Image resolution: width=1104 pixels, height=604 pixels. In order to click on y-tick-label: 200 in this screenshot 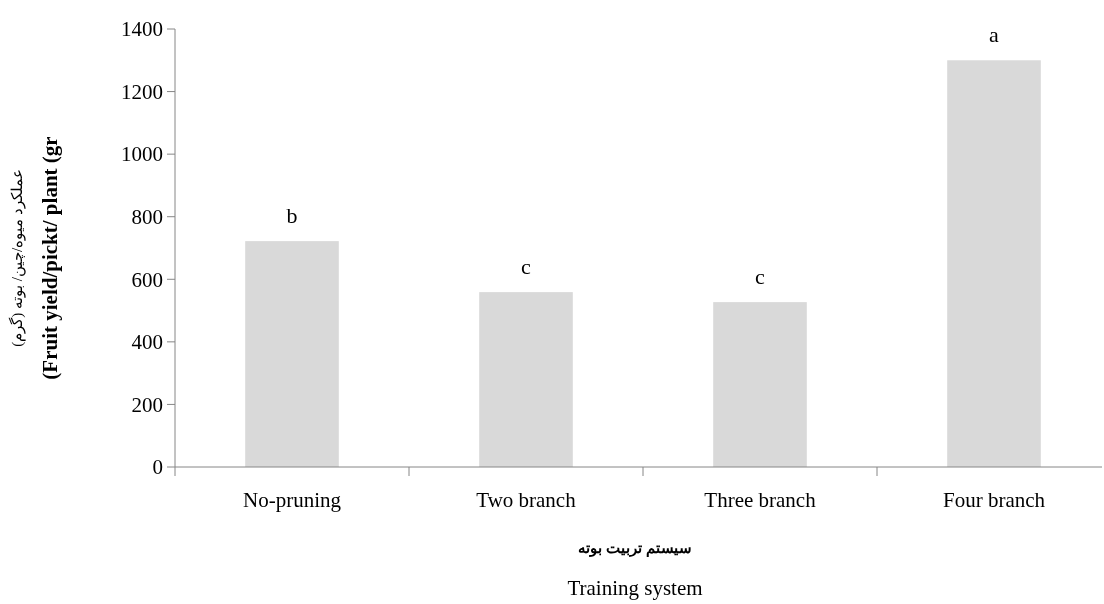, I will do `click(147, 404)`.